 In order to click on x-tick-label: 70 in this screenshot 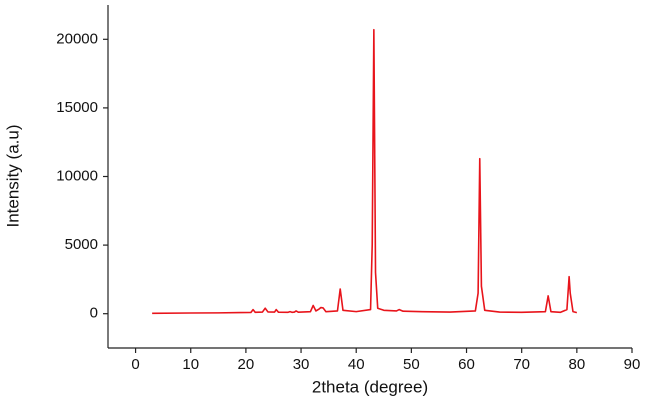, I will do `click(521, 364)`.